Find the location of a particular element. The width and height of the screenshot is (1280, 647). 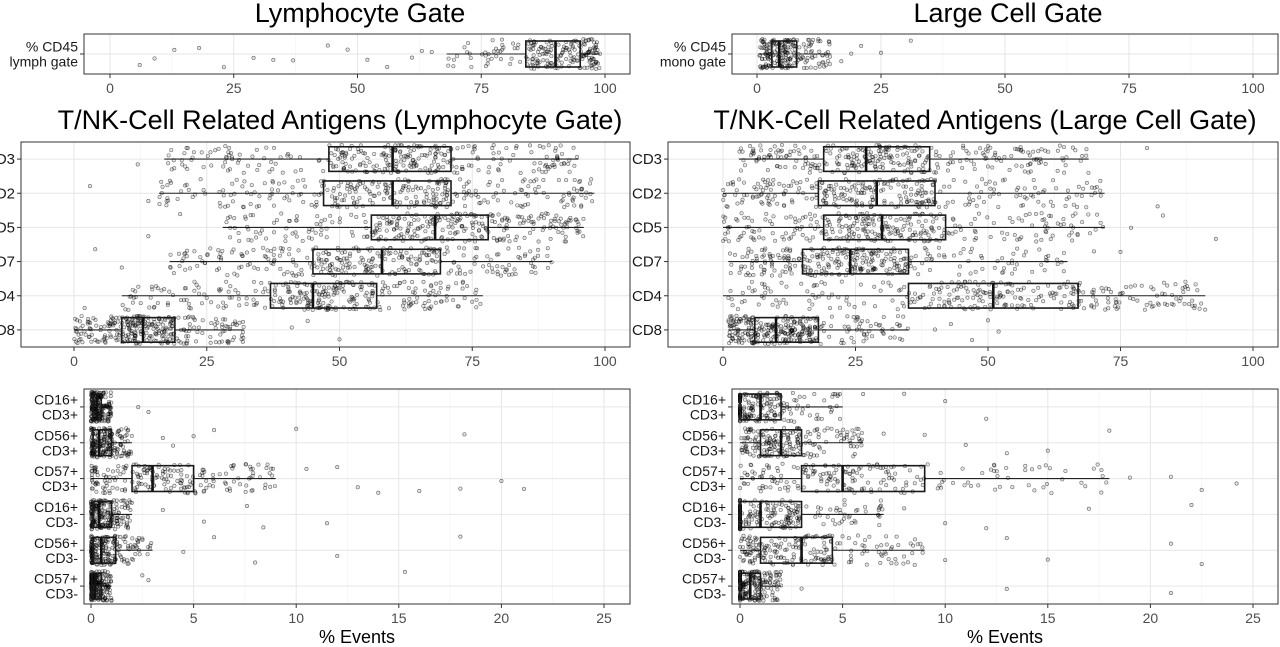

x-tick-label: 25 is located at coordinates (881, 88).